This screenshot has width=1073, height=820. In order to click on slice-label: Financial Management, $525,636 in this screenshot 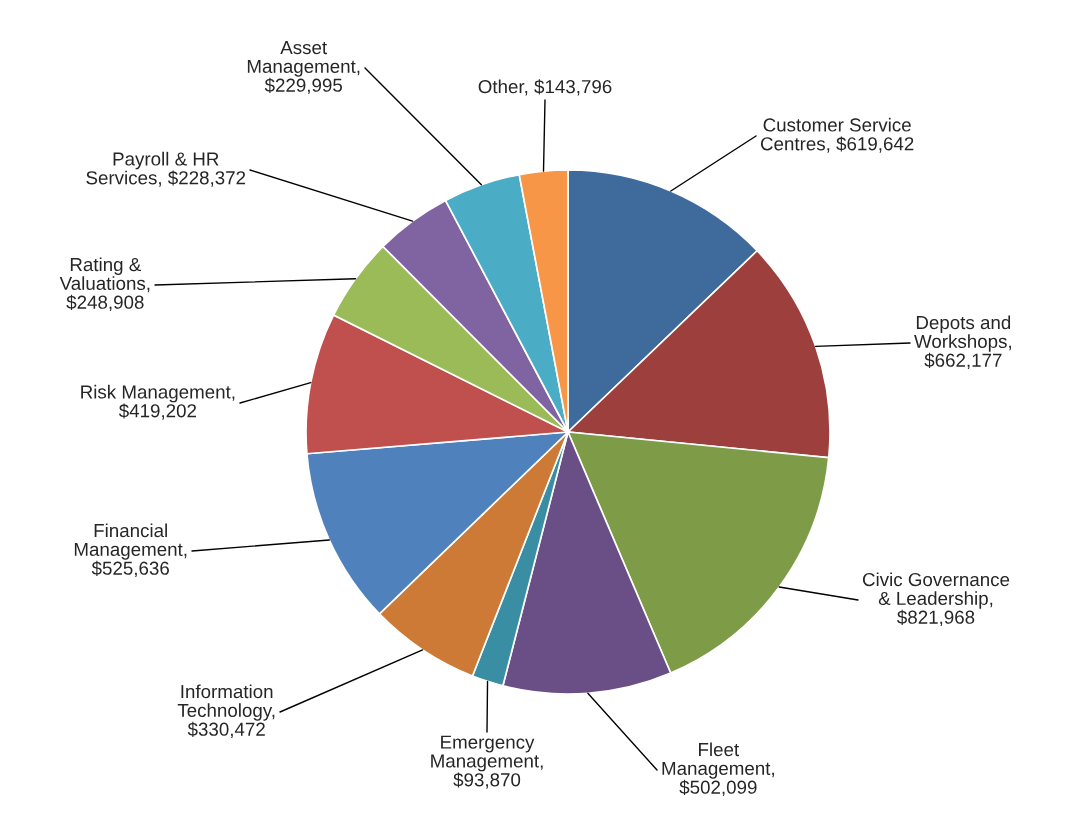, I will do `click(130, 550)`.